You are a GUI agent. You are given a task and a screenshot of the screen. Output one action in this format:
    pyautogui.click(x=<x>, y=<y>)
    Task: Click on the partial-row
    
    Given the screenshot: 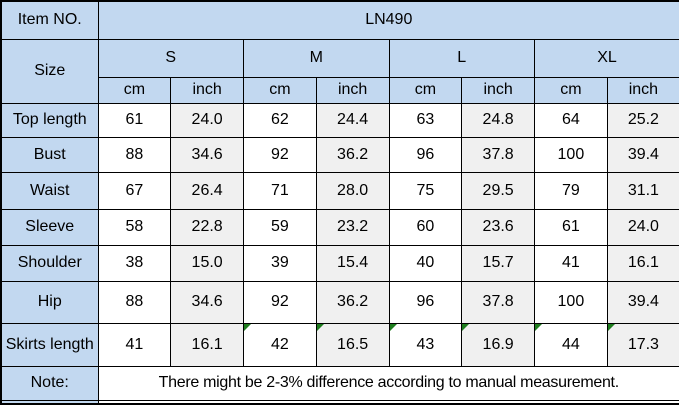 What is the action you would take?
    pyautogui.click(x=339, y=402)
    